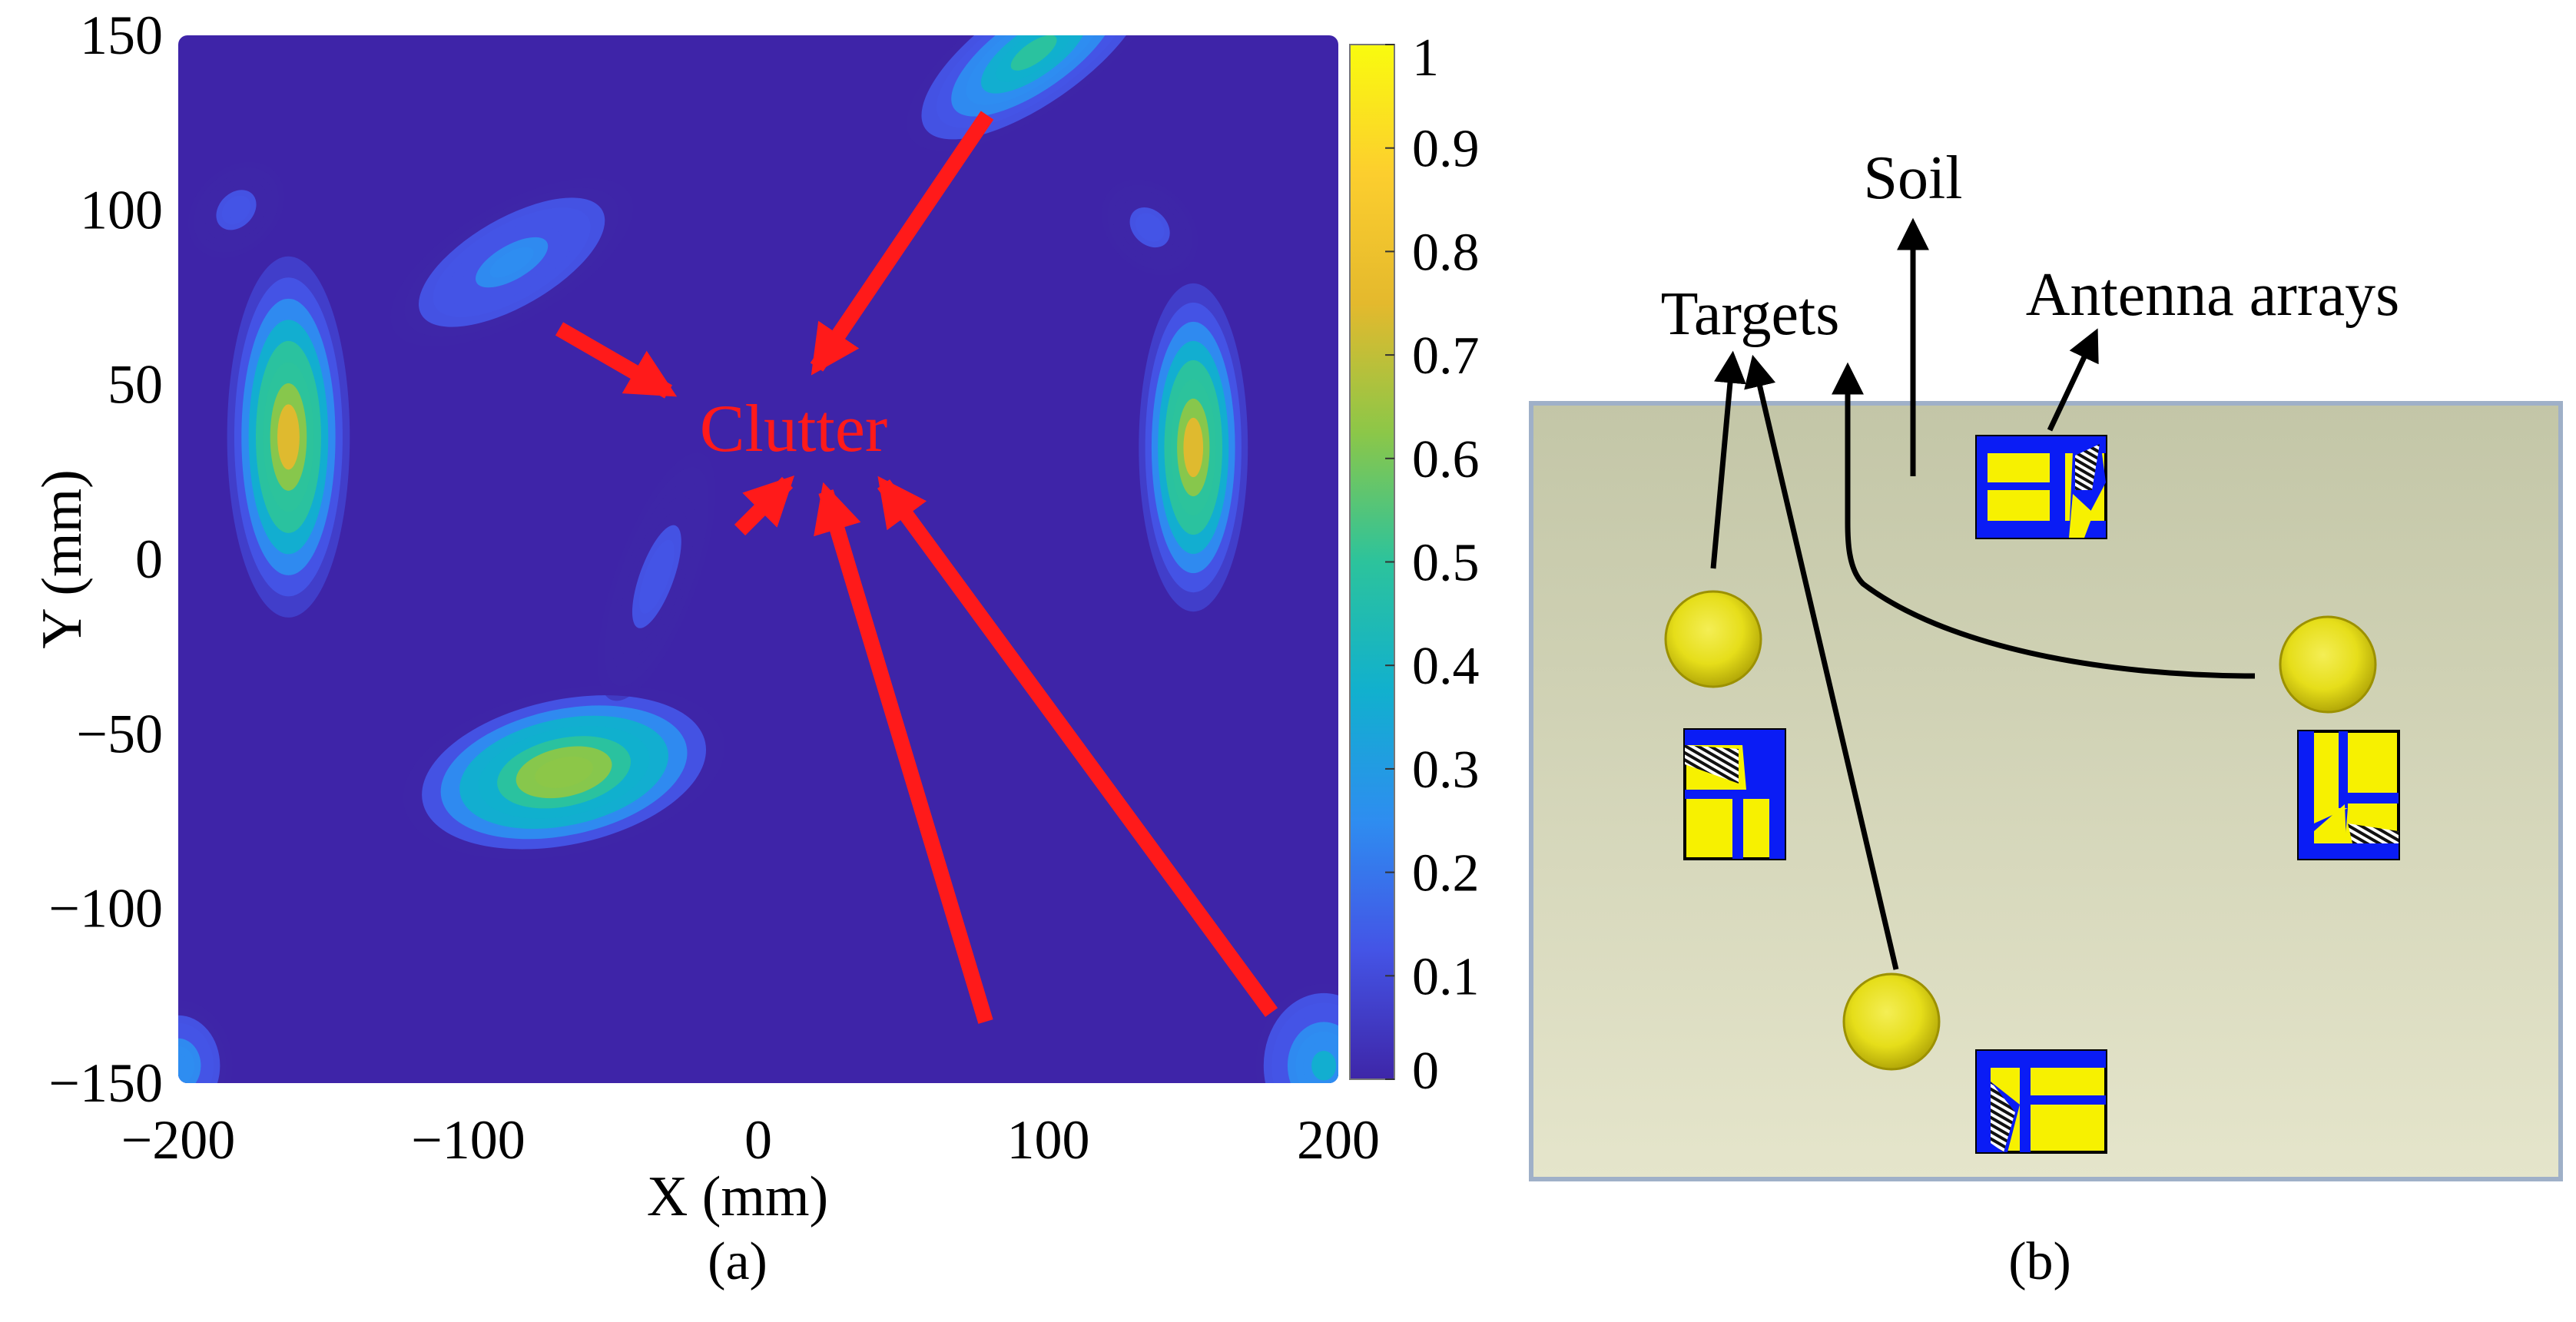 The image size is (2576, 1322). Describe the element at coordinates (1446, 563) in the screenshot. I see `colorbar-tick-label: 0.5` at that location.